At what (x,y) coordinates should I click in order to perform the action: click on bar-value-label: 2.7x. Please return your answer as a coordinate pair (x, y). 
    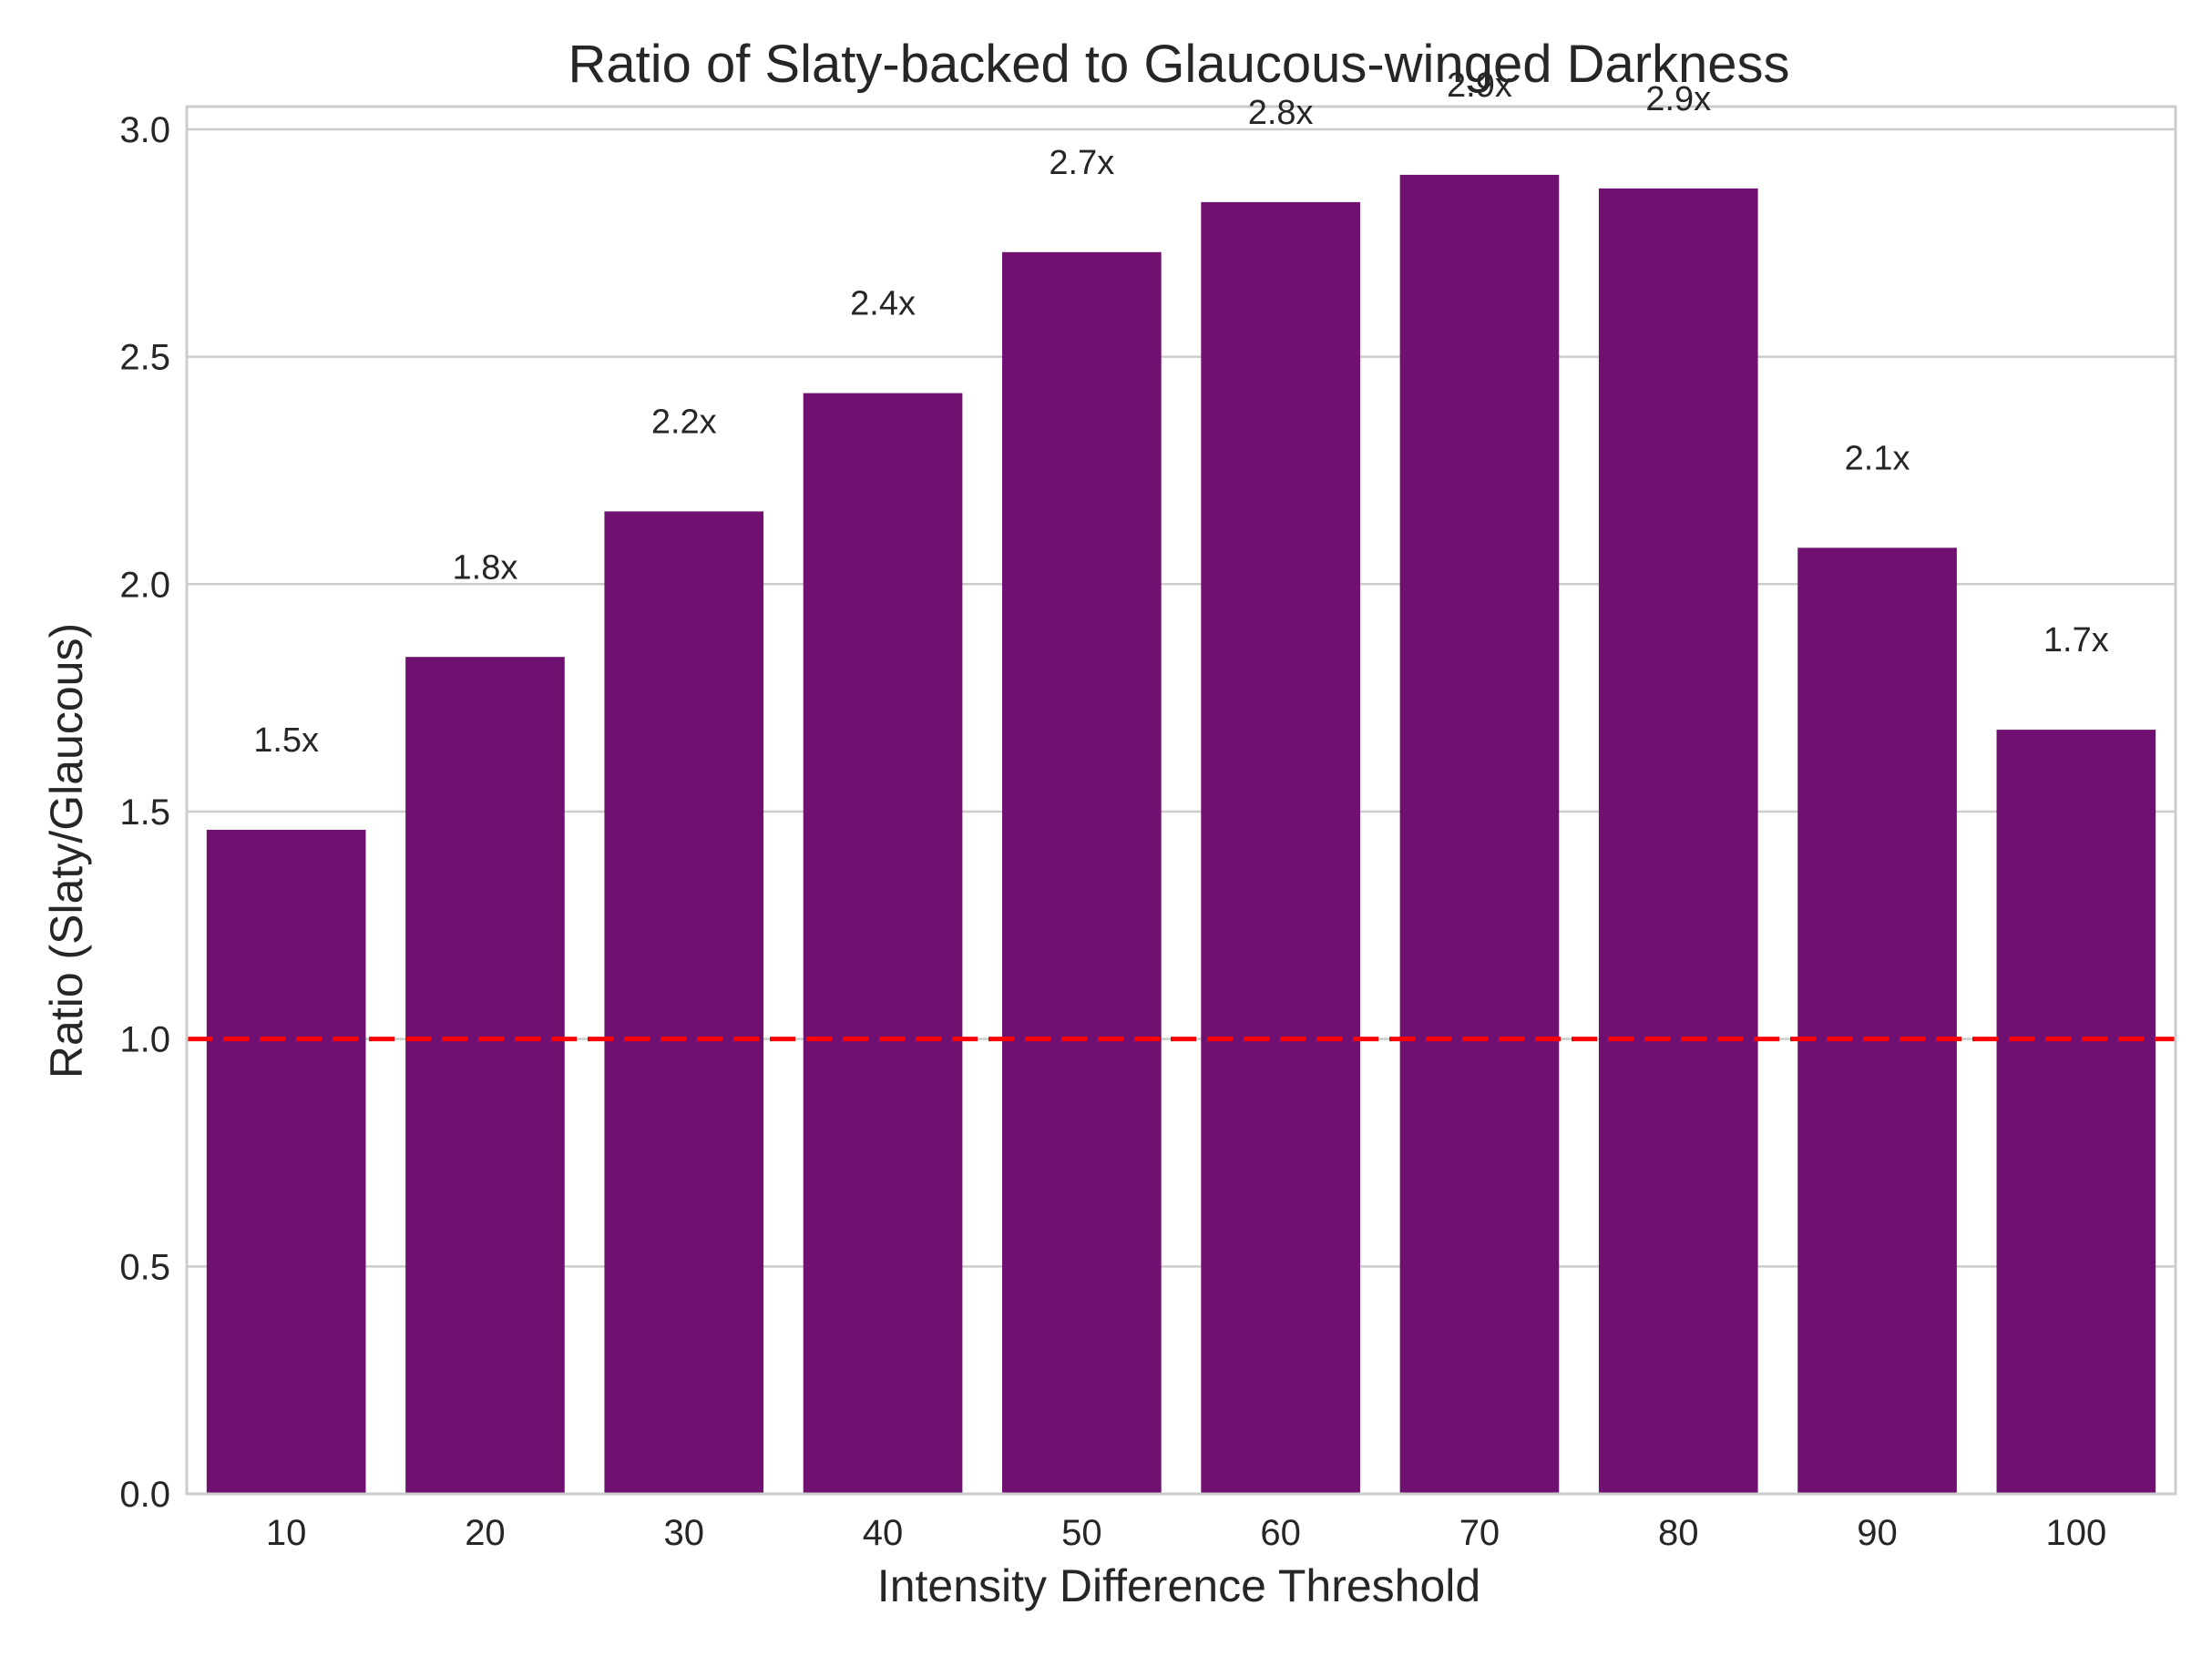
    Looking at the image, I should click on (1081, 163).